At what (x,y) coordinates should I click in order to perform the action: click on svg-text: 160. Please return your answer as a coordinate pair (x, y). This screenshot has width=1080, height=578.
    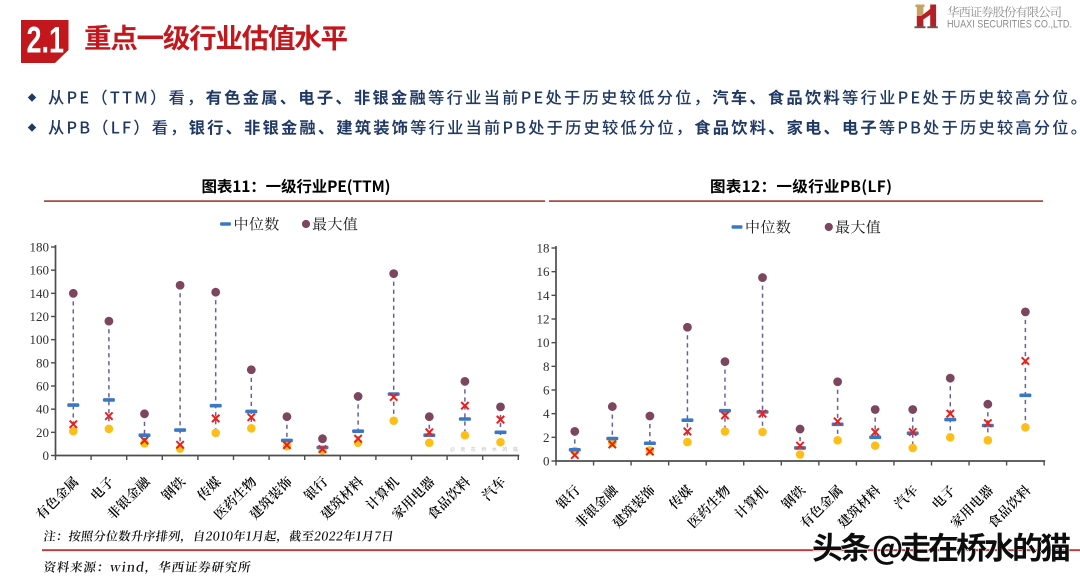
    Looking at the image, I should click on (40, 270).